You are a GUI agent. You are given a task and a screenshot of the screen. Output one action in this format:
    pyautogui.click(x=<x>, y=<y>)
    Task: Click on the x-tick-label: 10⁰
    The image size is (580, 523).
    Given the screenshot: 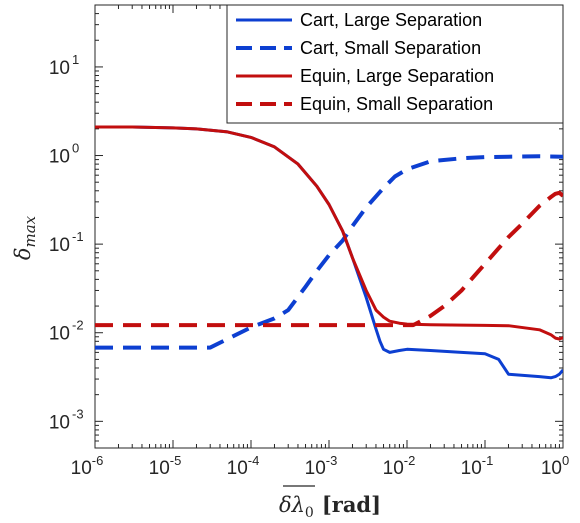 What is the action you would take?
    pyautogui.click(x=555, y=466)
    